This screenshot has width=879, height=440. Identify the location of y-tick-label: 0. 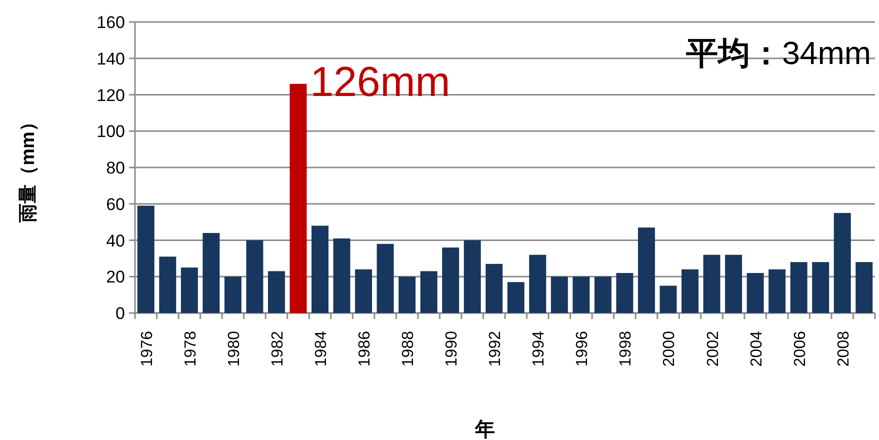
(120, 313).